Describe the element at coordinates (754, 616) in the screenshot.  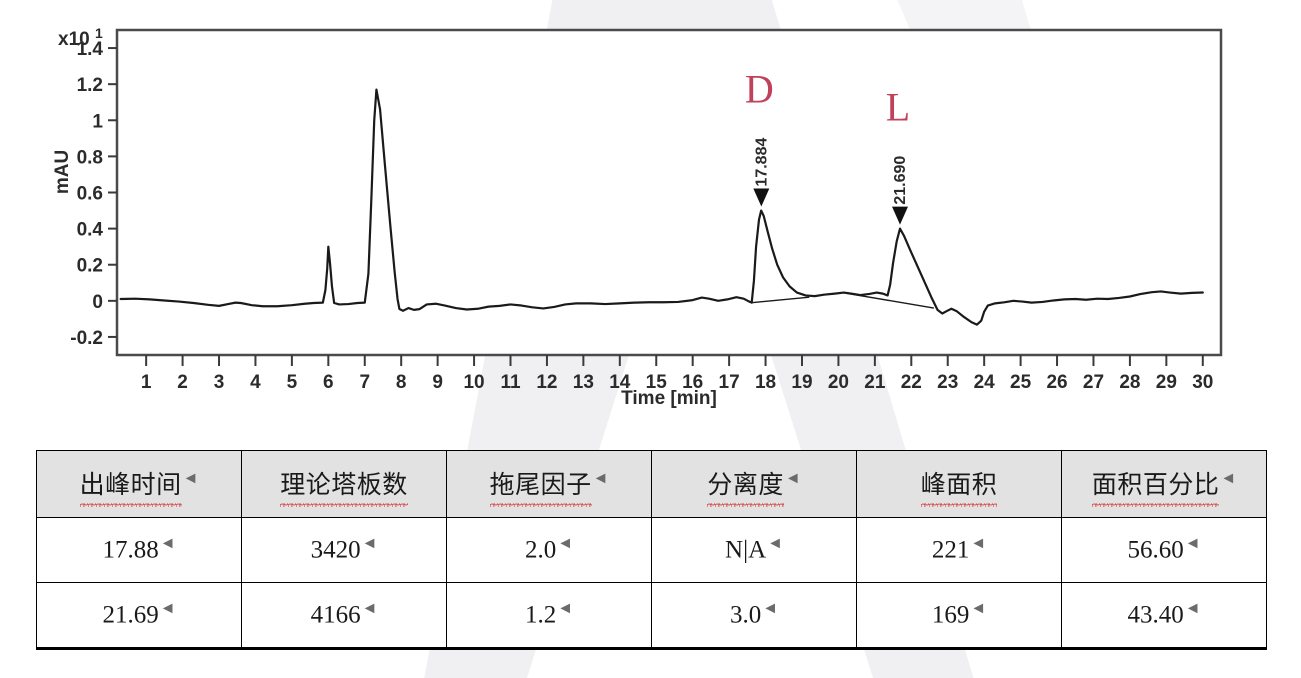
I see `cell-resolution: 3.0◄` at that location.